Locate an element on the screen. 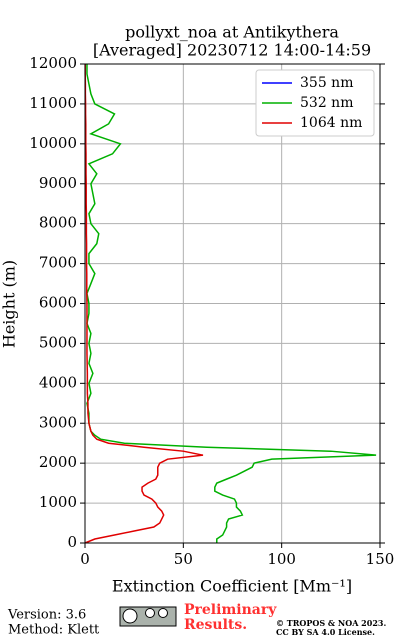  legend: 355 nm 532 nm 1064 nm is located at coordinates (315, 103).